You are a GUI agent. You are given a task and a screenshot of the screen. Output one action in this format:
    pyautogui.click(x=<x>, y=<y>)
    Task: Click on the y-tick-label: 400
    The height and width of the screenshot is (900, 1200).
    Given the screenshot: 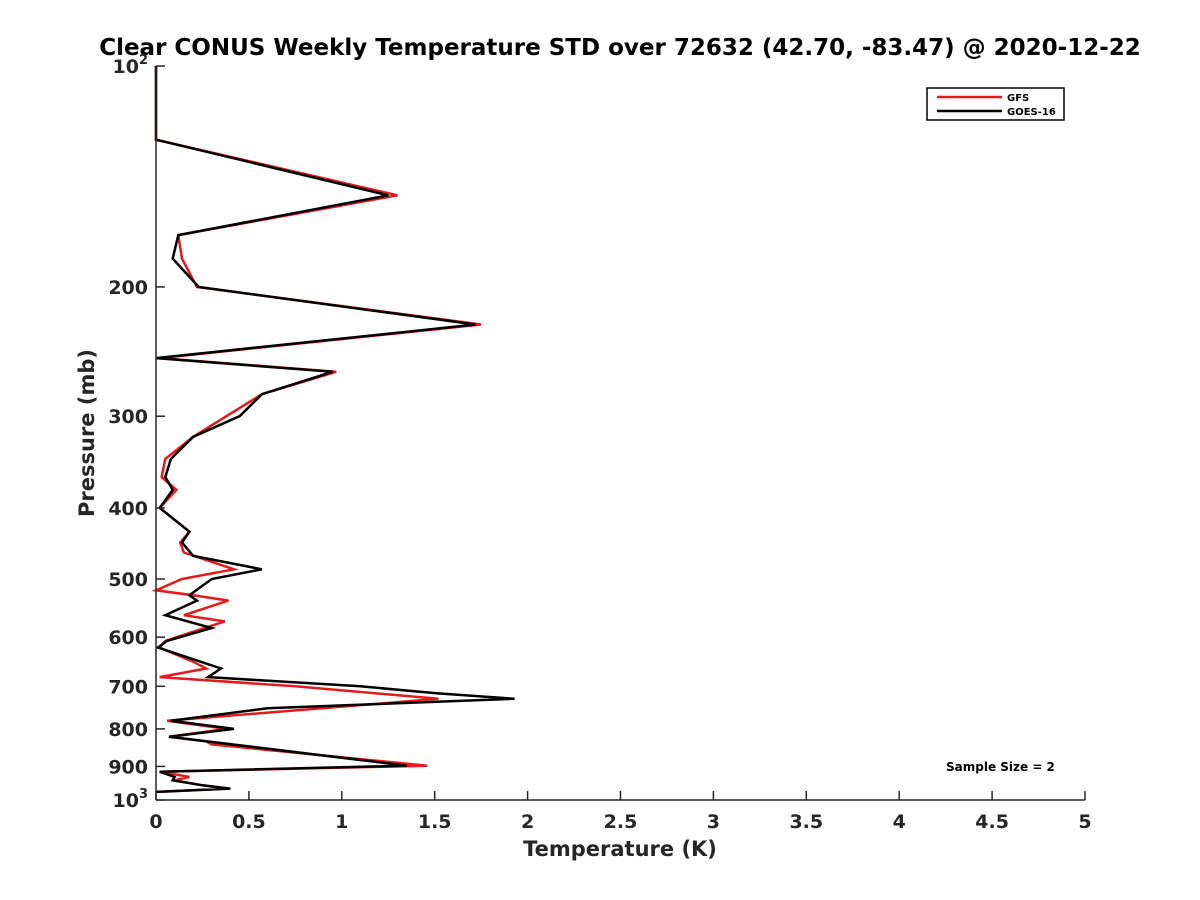 What is the action you would take?
    pyautogui.click(x=128, y=509)
    